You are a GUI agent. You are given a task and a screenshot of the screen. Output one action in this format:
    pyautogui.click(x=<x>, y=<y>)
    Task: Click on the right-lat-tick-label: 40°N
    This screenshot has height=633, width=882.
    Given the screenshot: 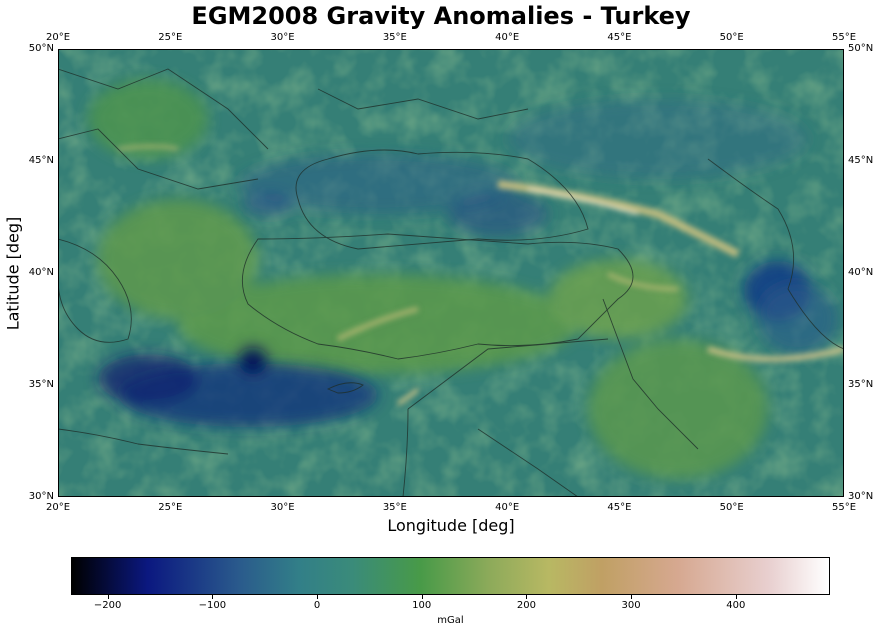 What is the action you would take?
    pyautogui.click(x=861, y=272)
    